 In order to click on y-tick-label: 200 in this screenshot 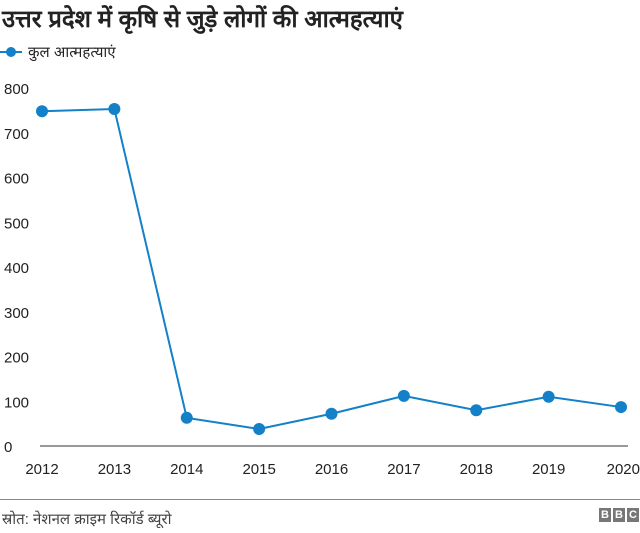, I will do `click(16, 358)`.